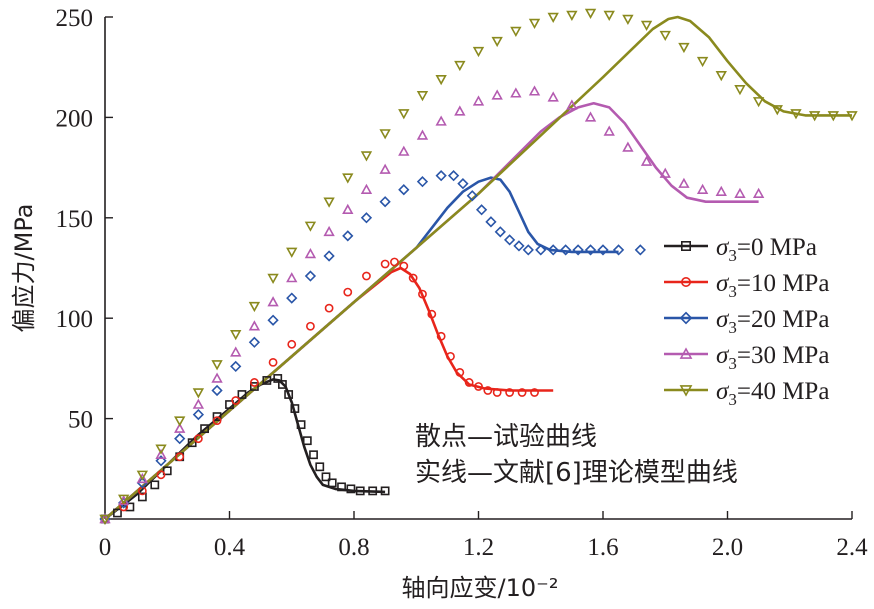 The width and height of the screenshot is (874, 609). Describe the element at coordinates (783, 319) in the screenshot. I see `legend-value: =20 MPa` at that location.